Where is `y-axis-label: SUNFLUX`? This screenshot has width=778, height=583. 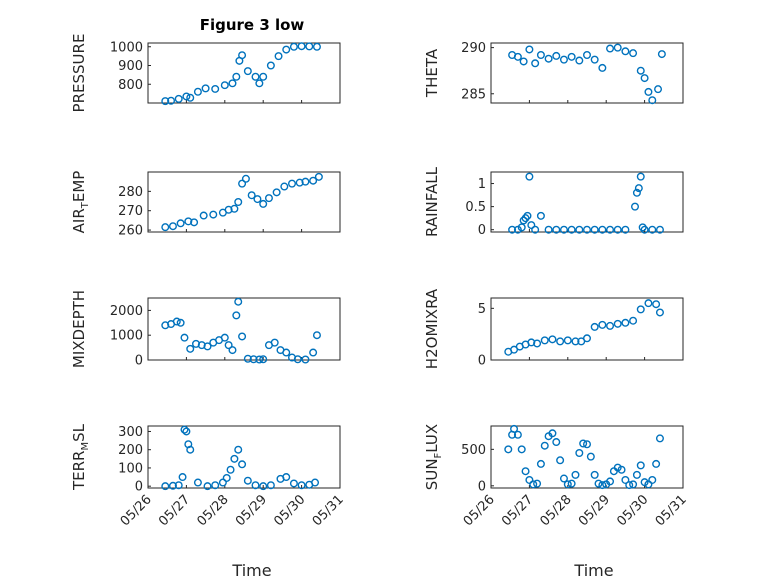 y-axis-label: SUNFLUX is located at coordinates (433, 457).